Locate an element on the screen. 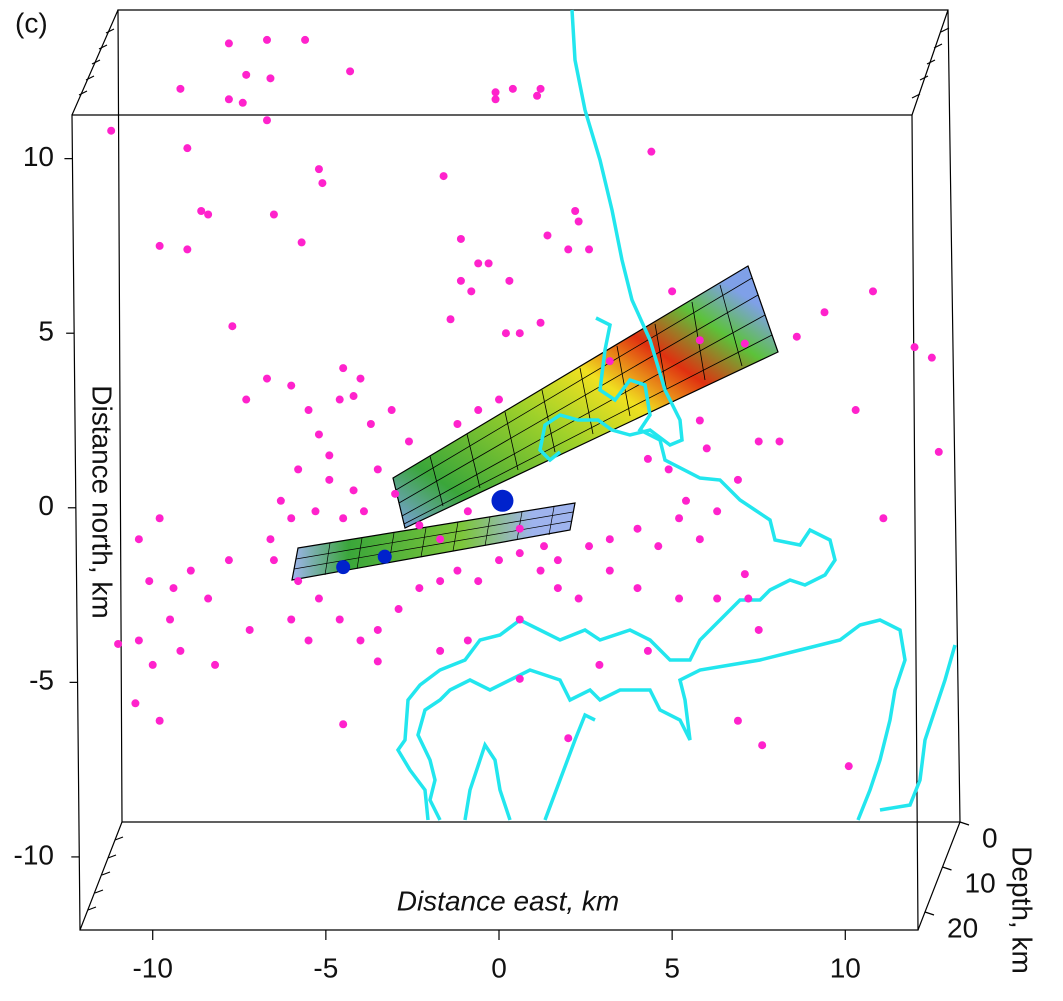 Image resolution: width=1063 pixels, height=1001 pixels. x-tick-label: 5 is located at coordinates (672, 967).